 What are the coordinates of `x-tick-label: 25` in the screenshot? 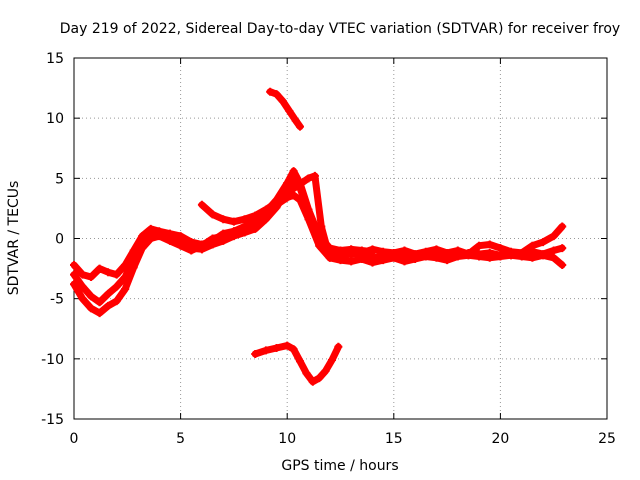 It's located at (607, 439).